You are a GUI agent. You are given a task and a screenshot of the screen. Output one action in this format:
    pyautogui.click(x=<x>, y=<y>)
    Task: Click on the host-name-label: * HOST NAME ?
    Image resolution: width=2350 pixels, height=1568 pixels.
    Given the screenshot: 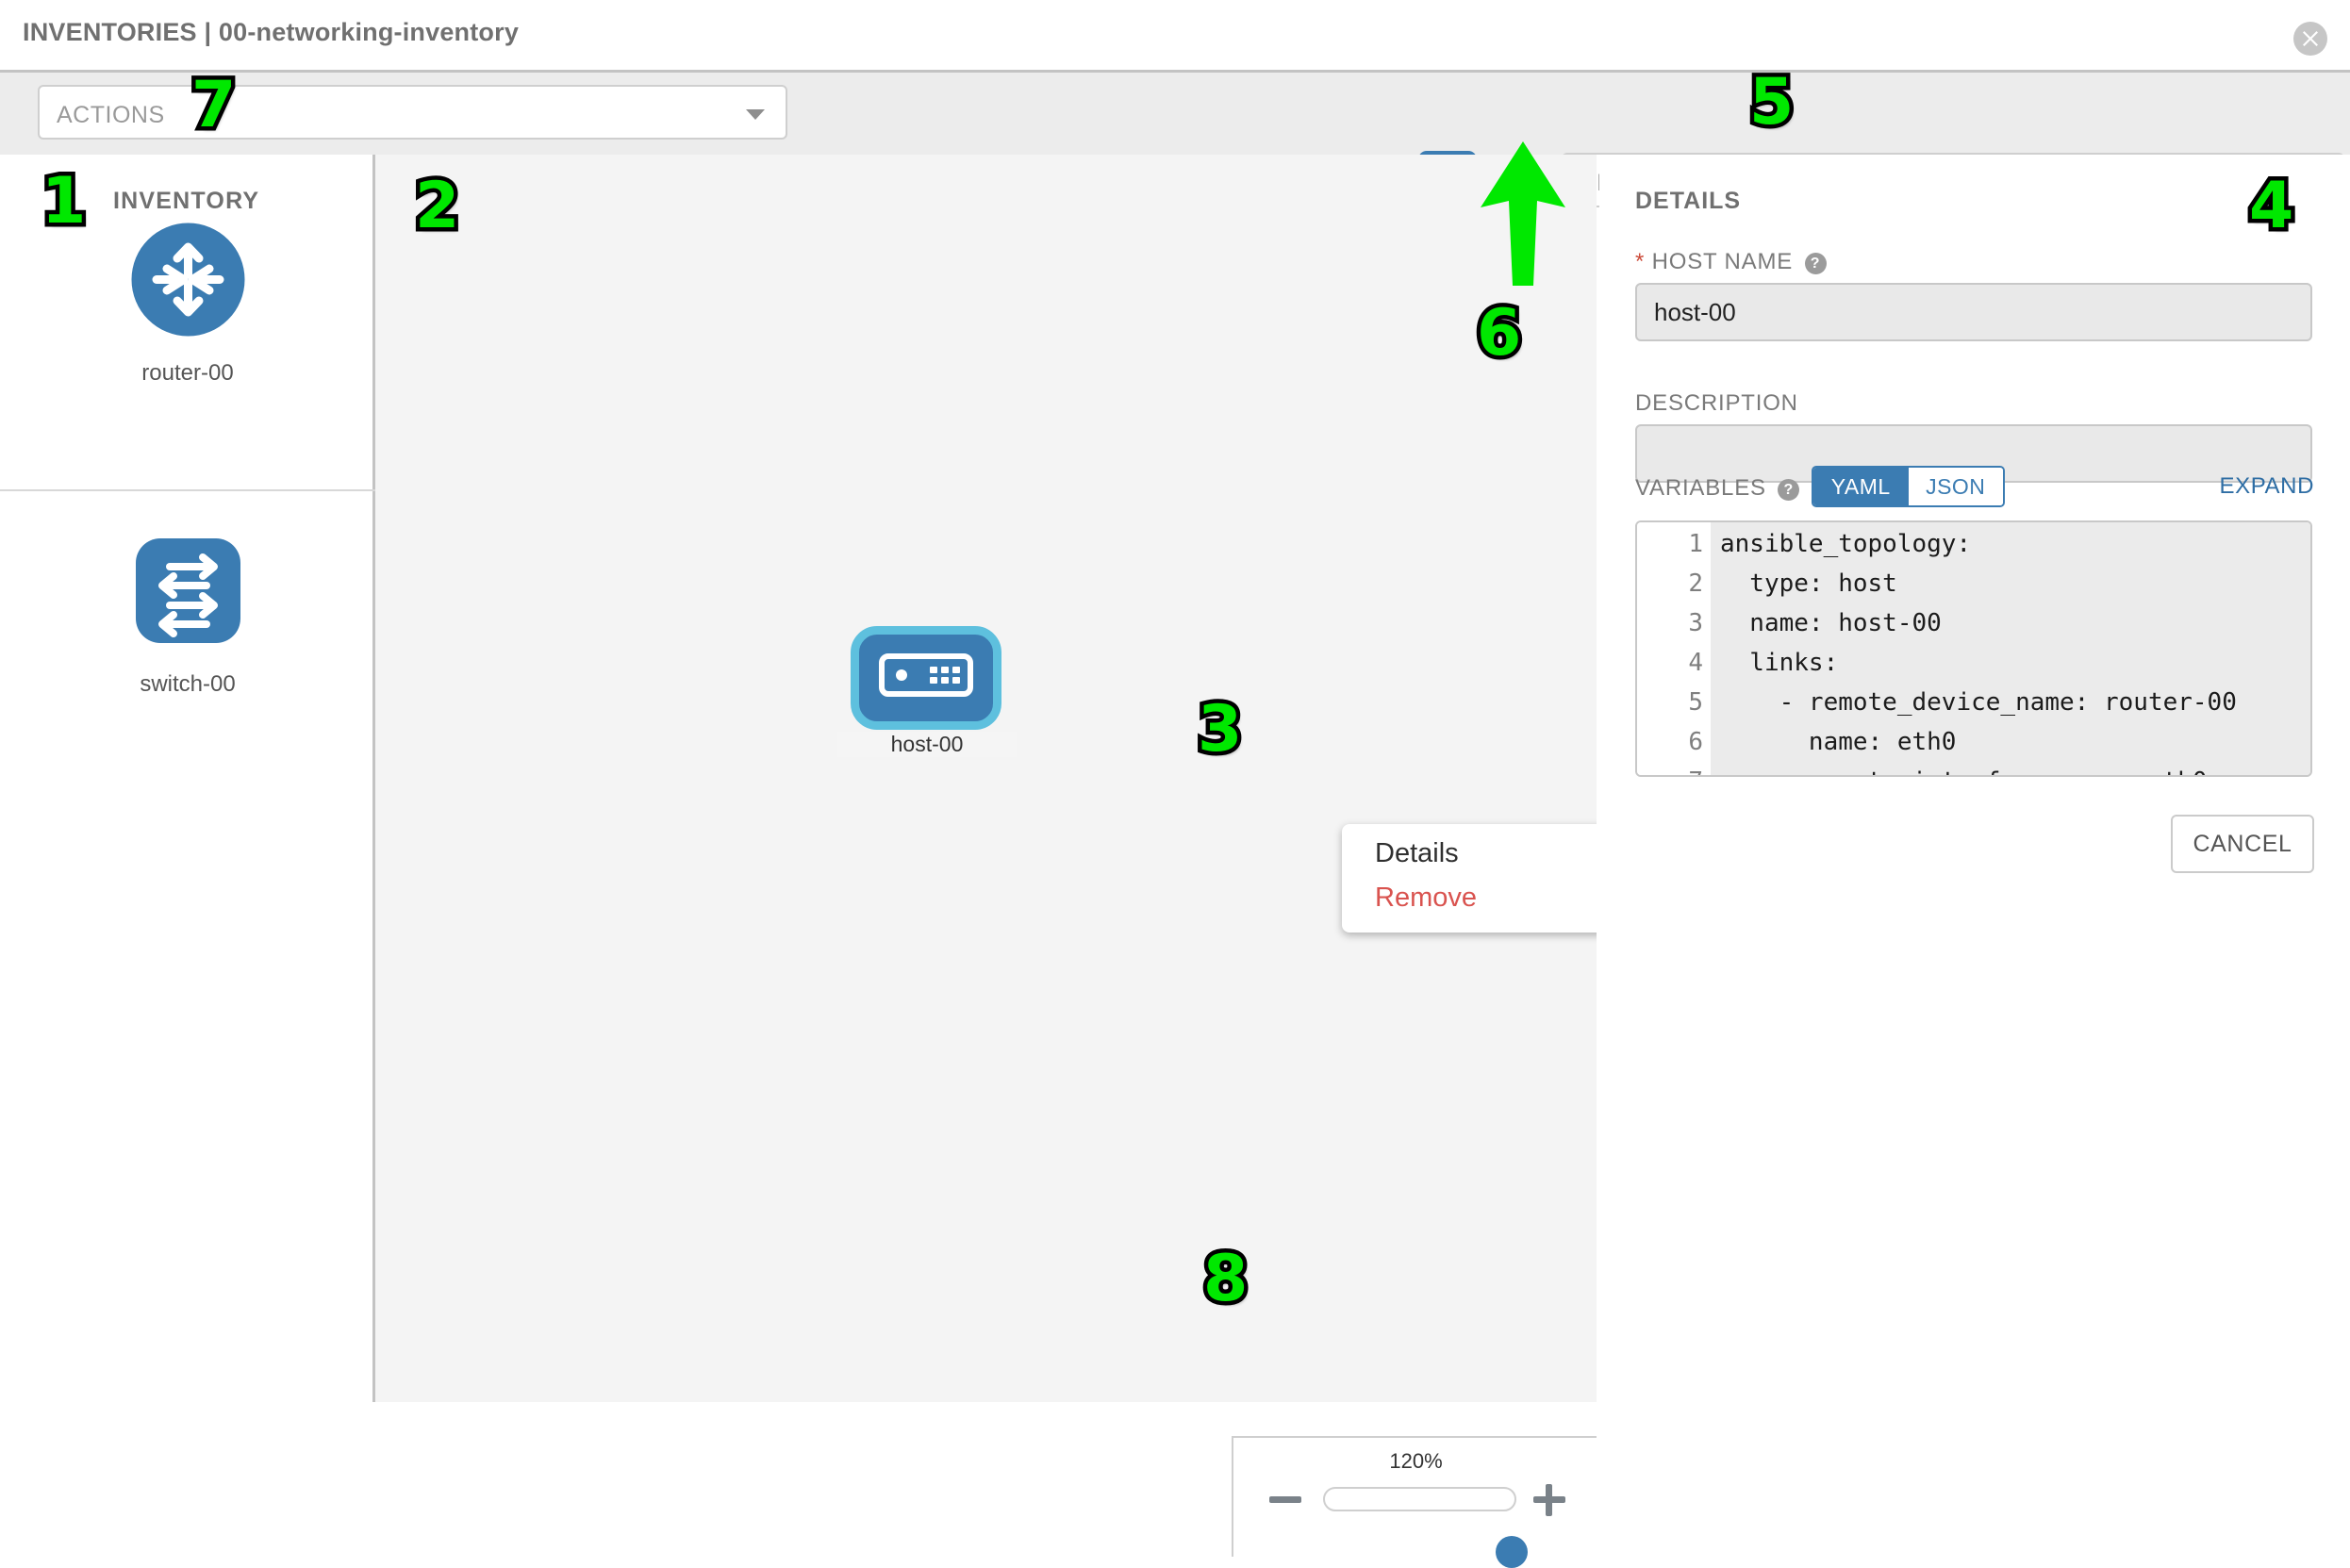 What is the action you would take?
    pyautogui.click(x=1731, y=262)
    